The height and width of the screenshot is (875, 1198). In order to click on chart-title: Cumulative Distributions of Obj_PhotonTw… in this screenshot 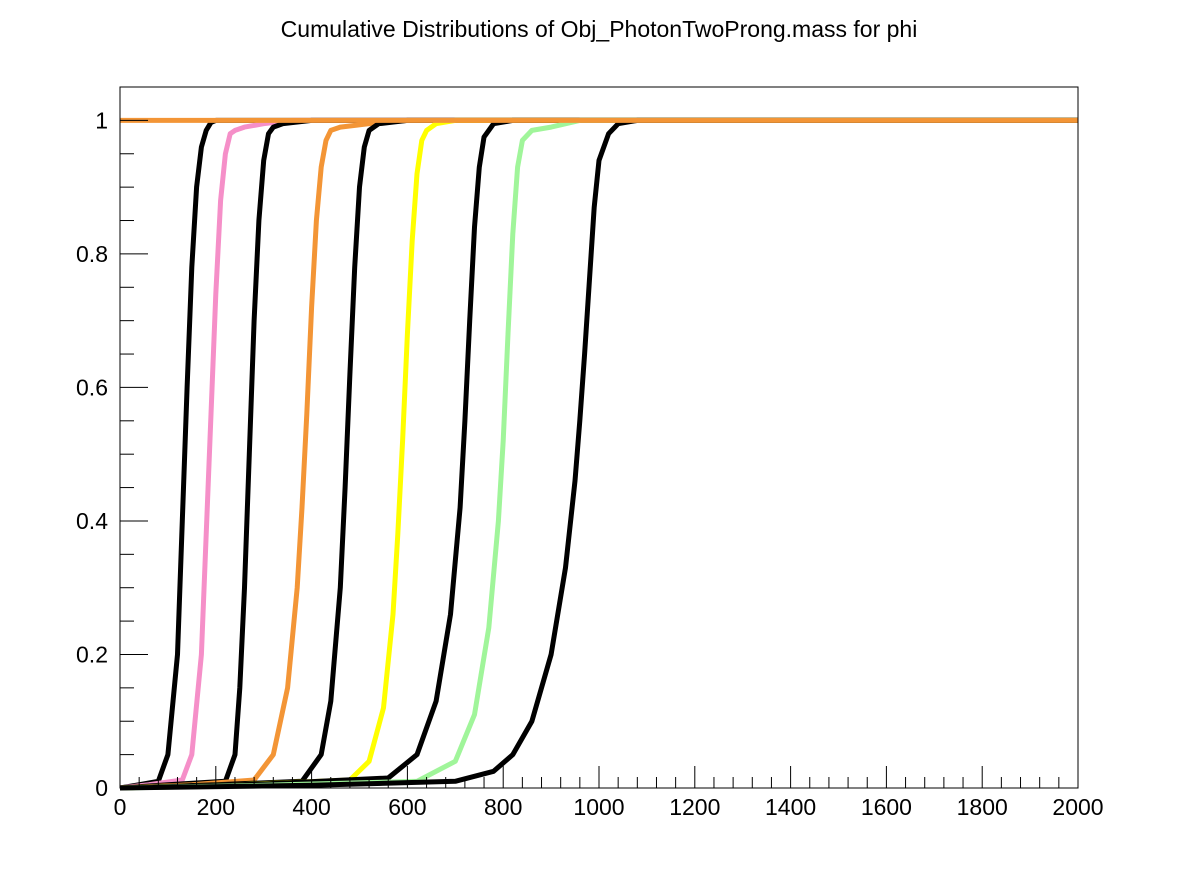, I will do `click(599, 29)`.